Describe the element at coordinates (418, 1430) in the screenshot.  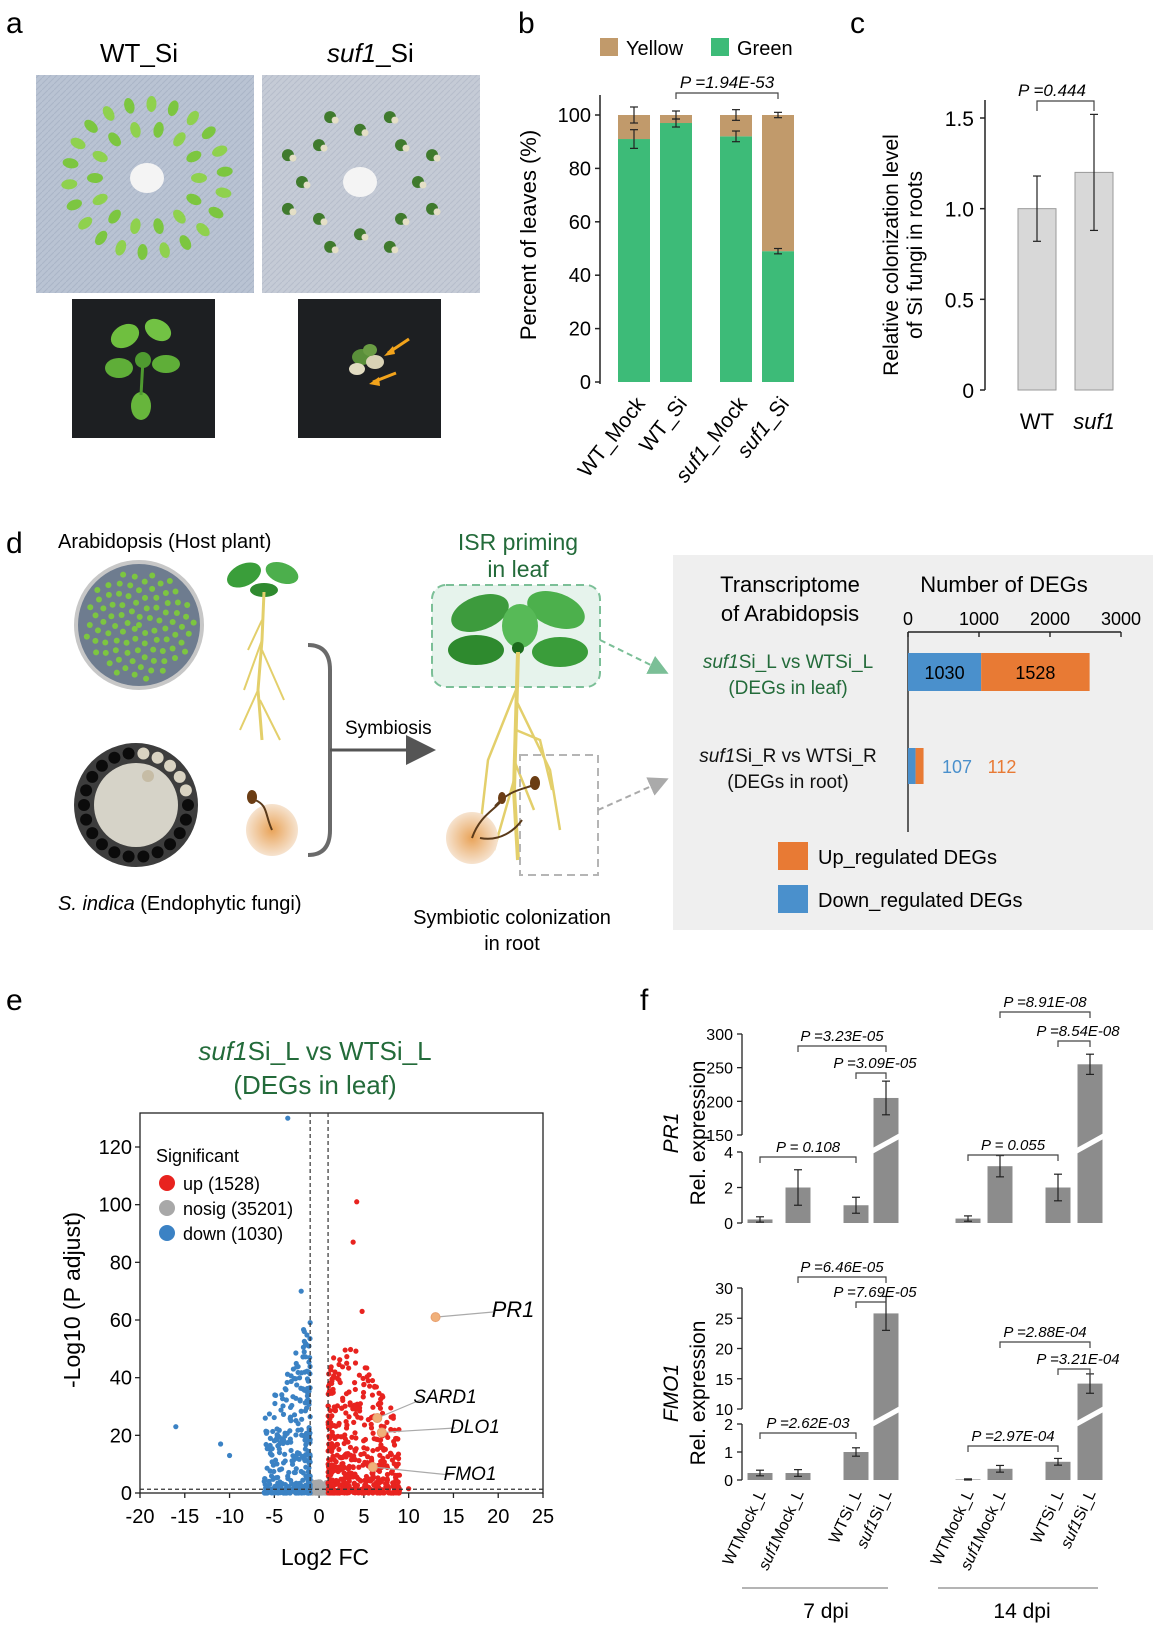
I see `e-callout-line` at that location.